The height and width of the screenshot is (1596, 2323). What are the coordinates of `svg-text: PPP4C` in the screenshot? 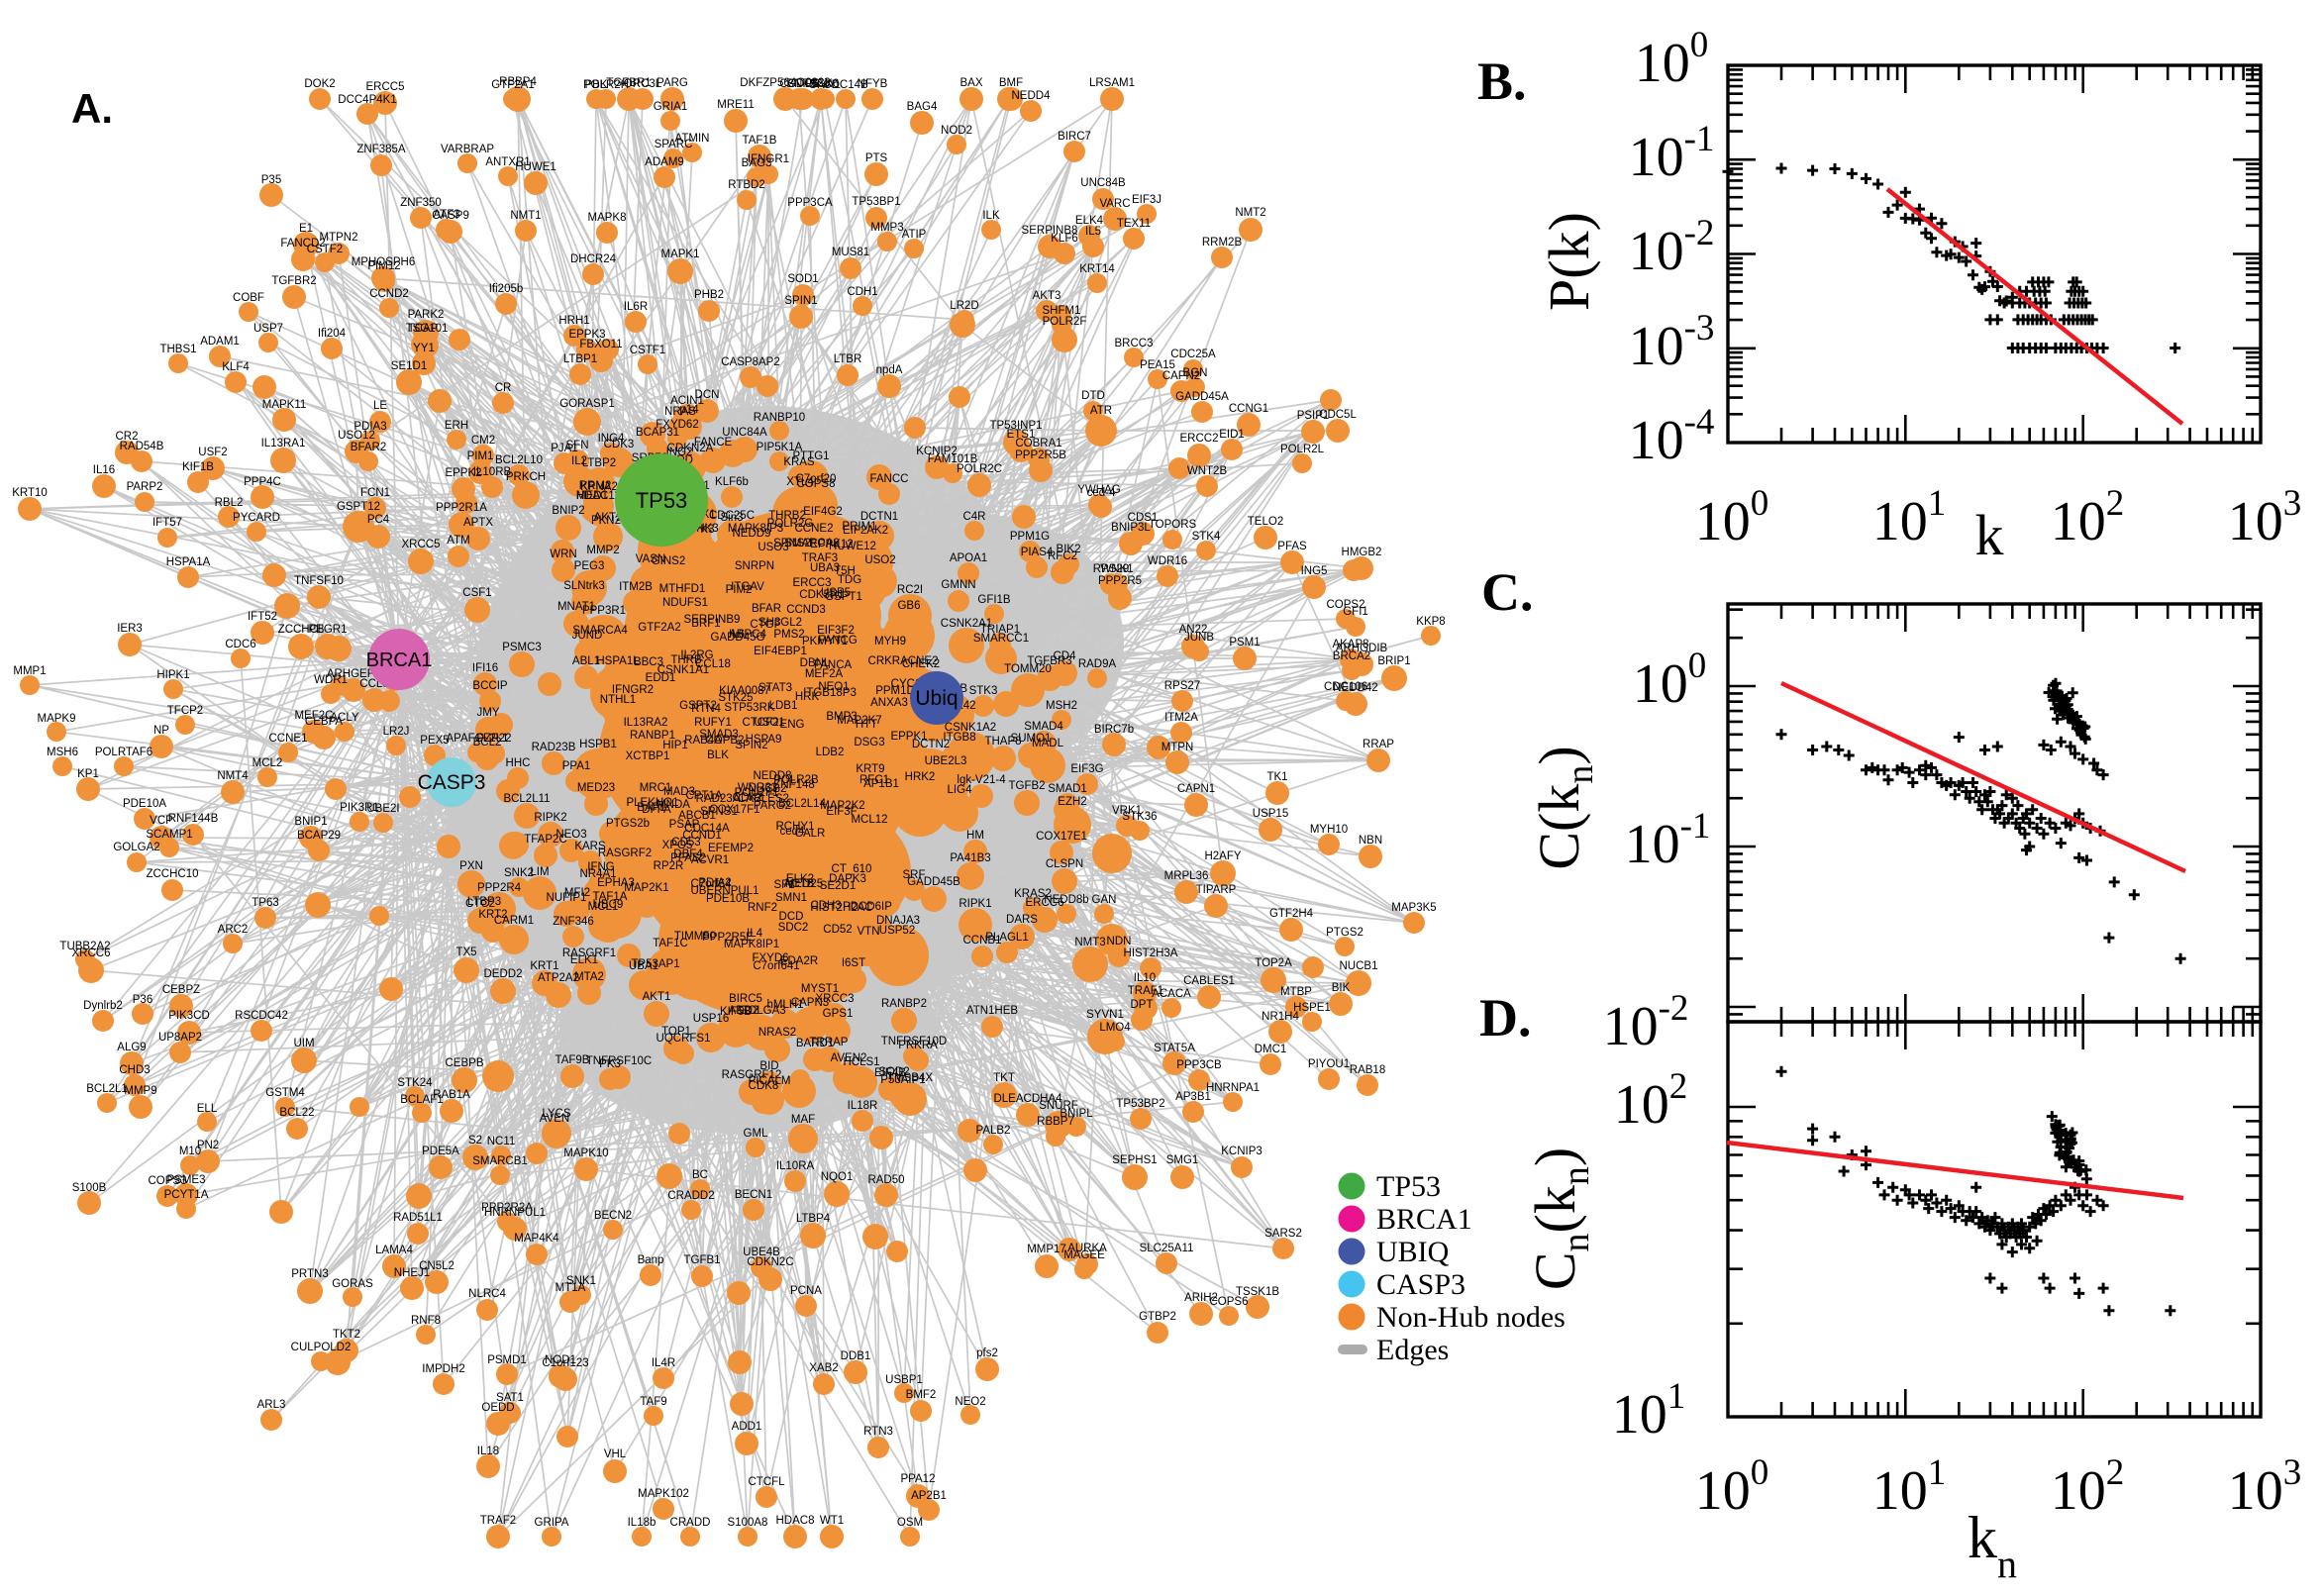 It's located at (262, 482).